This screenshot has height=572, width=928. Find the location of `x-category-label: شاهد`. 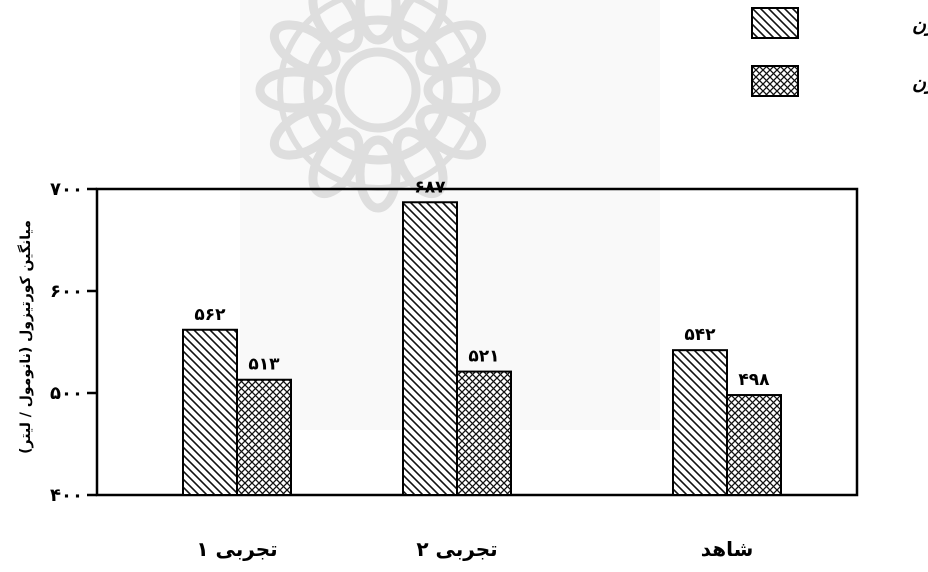

x-category-label: شاهد is located at coordinates (727, 549).